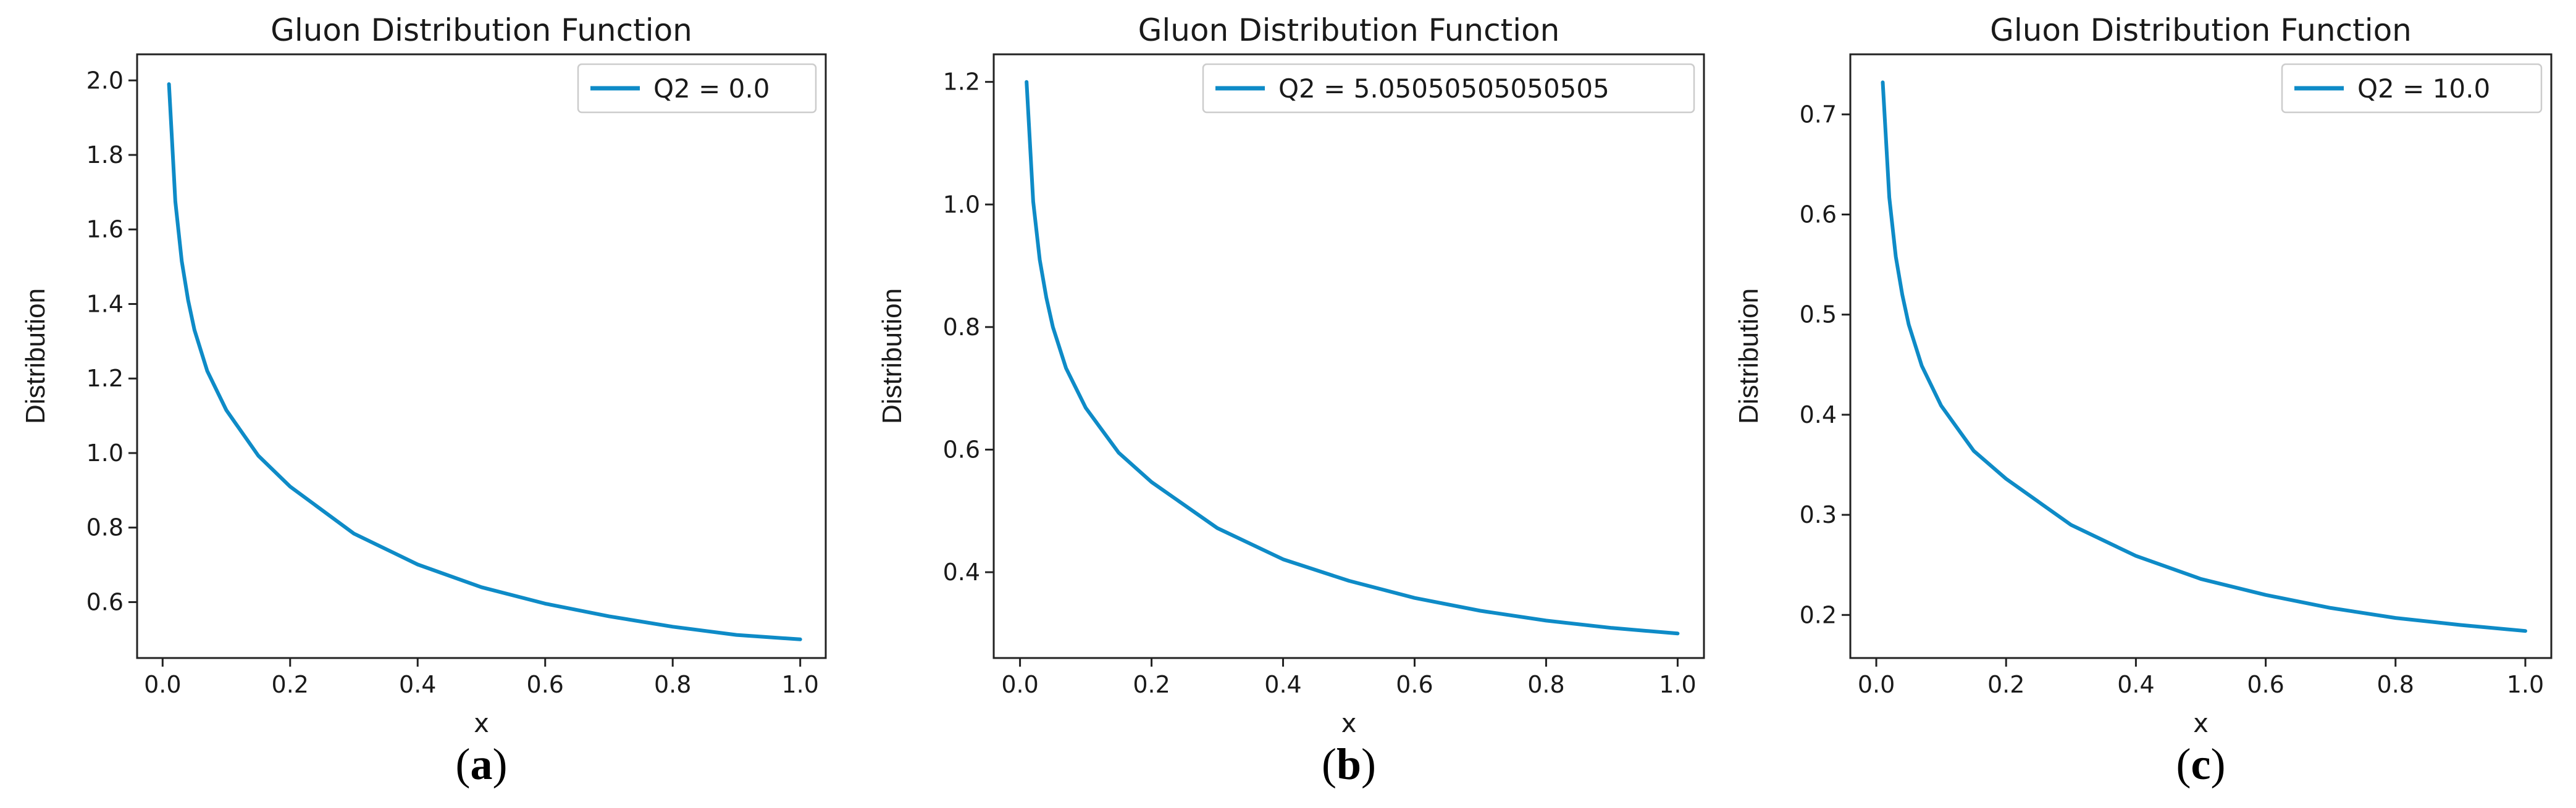  Describe the element at coordinates (1818, 614) in the screenshot. I see `y-tick-label: 0.2` at that location.